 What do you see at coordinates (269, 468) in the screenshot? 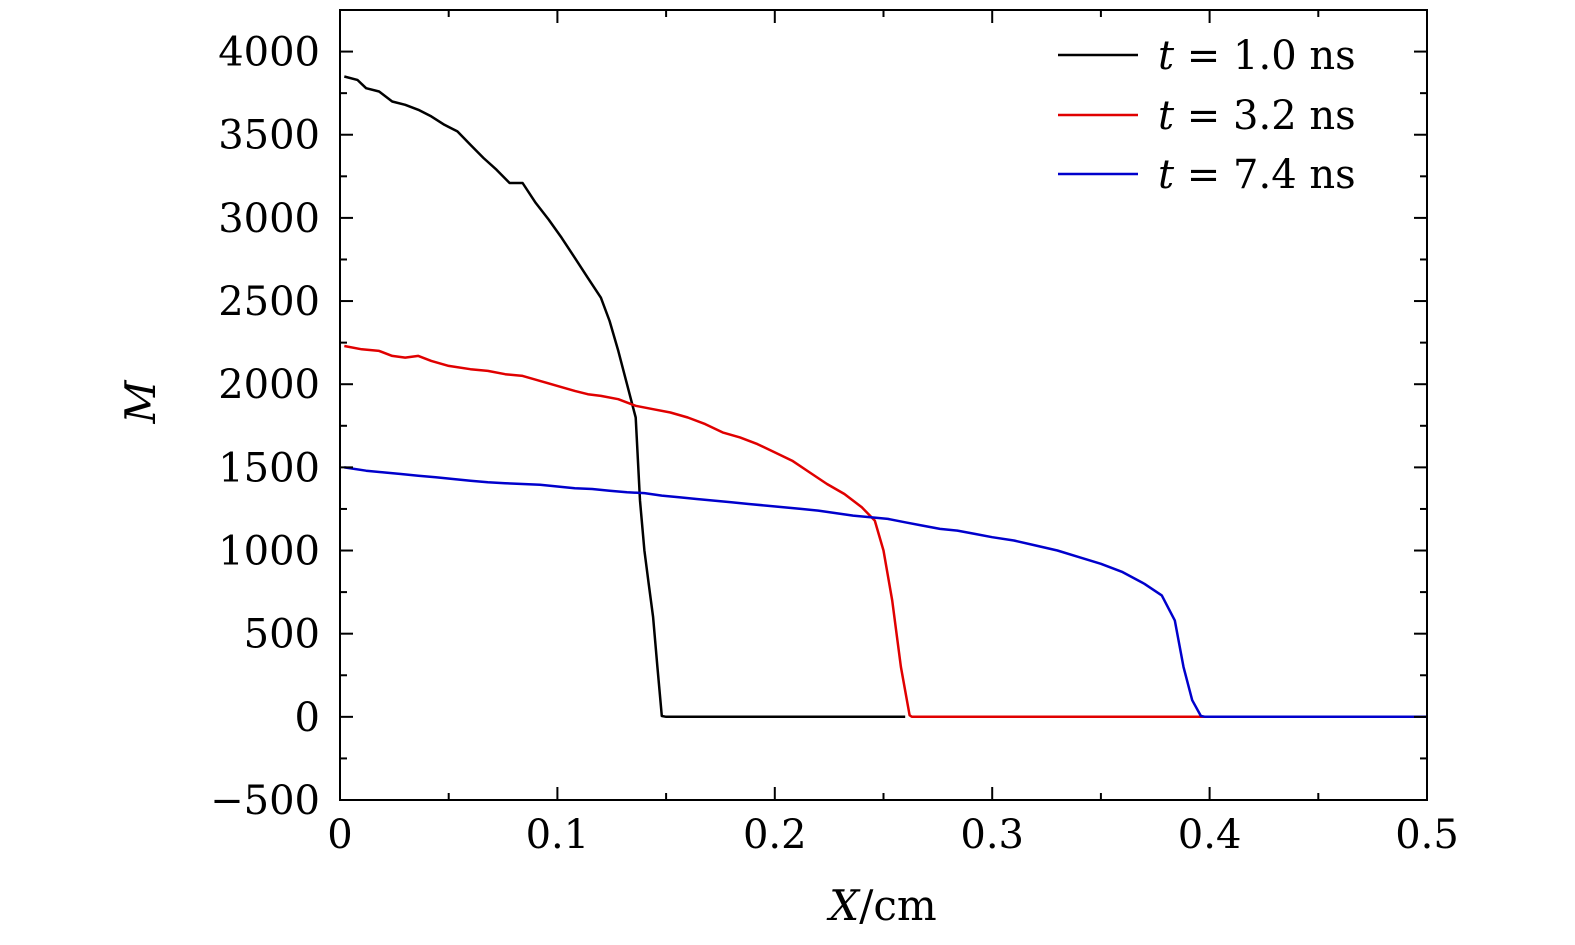
I see `y-tick-label: 1500` at bounding box center [269, 468].